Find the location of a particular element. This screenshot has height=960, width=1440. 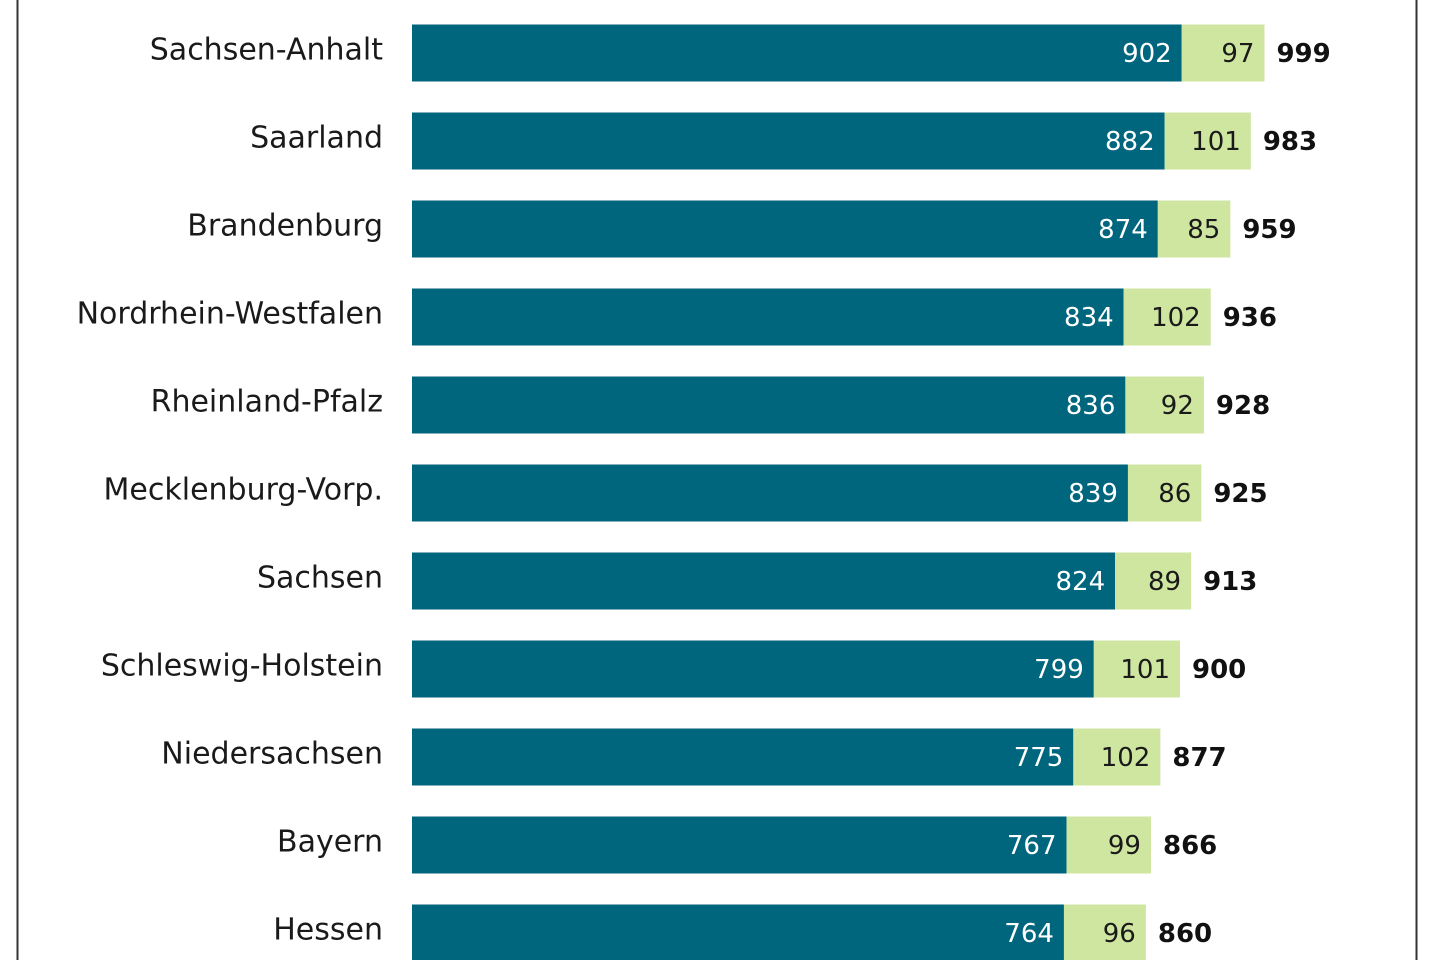

category-label: Saarland is located at coordinates (316, 138).